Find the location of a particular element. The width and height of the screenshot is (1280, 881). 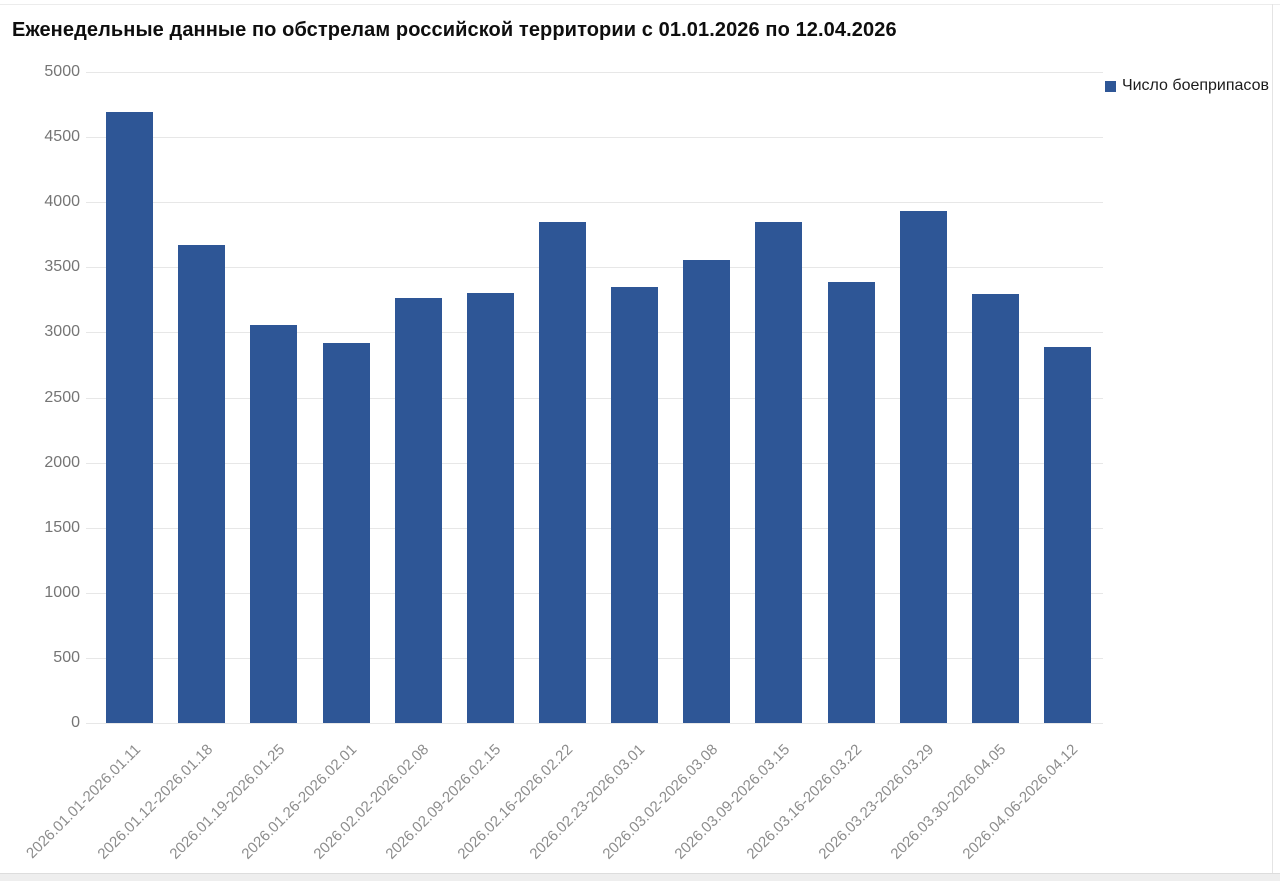

x-axis-label: 2026.01.01-2026.01.11 is located at coordinates (83, 801).